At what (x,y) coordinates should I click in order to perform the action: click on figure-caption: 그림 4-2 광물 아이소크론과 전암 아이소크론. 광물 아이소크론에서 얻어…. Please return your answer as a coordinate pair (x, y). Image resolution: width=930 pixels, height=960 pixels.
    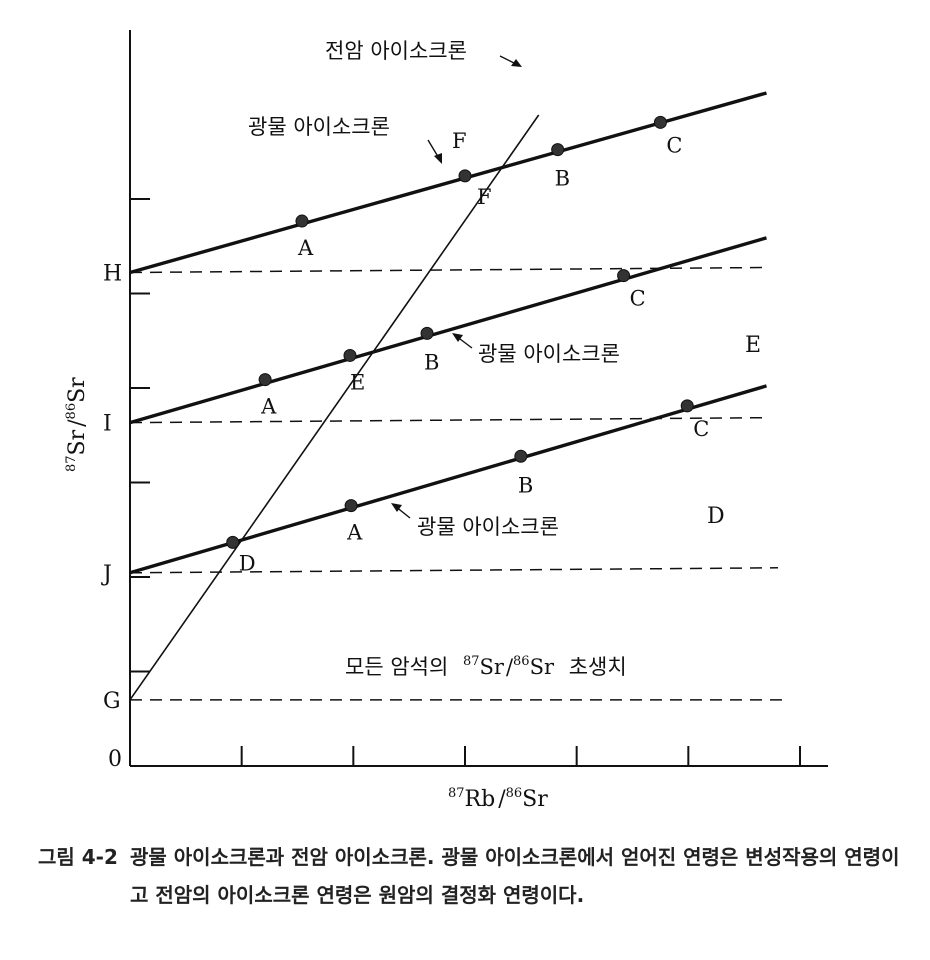
    Looking at the image, I should click on (473, 876).